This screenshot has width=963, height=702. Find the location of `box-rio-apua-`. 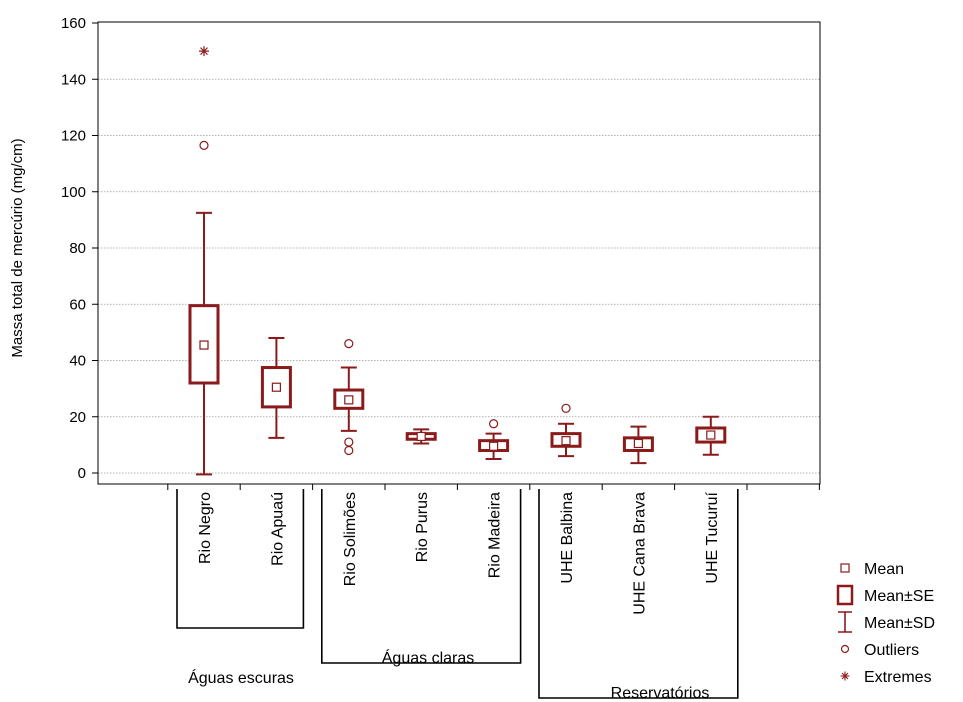

box-rio-apua- is located at coordinates (276, 388).